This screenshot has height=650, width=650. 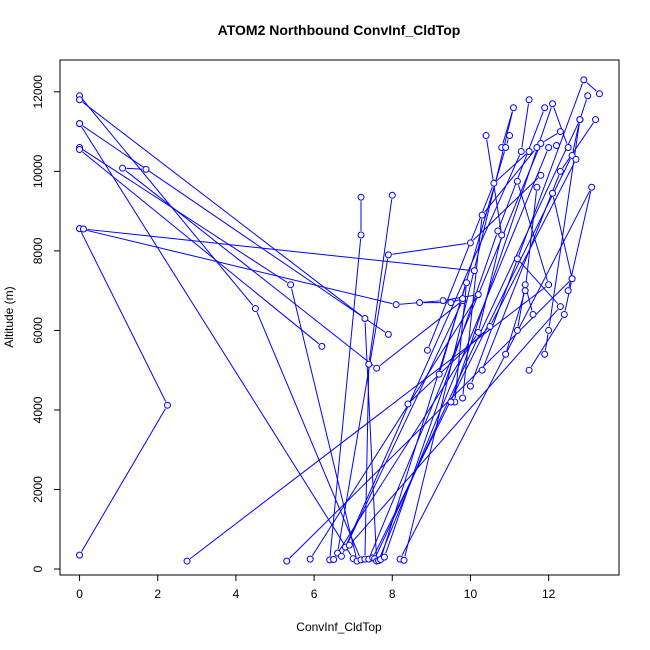 What do you see at coordinates (471, 594) in the screenshot?
I see `x-tick-label: 10` at bounding box center [471, 594].